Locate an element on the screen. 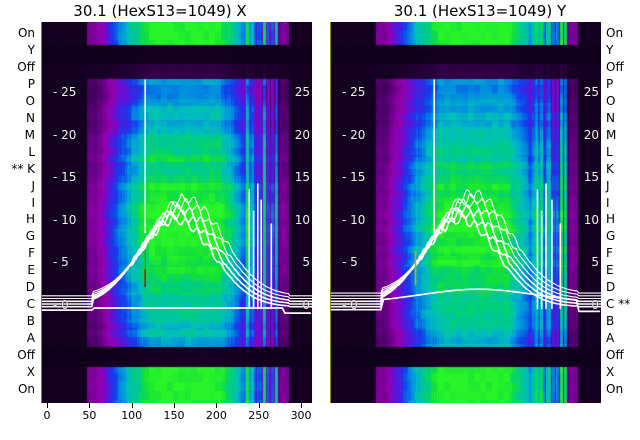 The image size is (640, 440). axis-label-r-10: I is located at coordinates (608, 202).